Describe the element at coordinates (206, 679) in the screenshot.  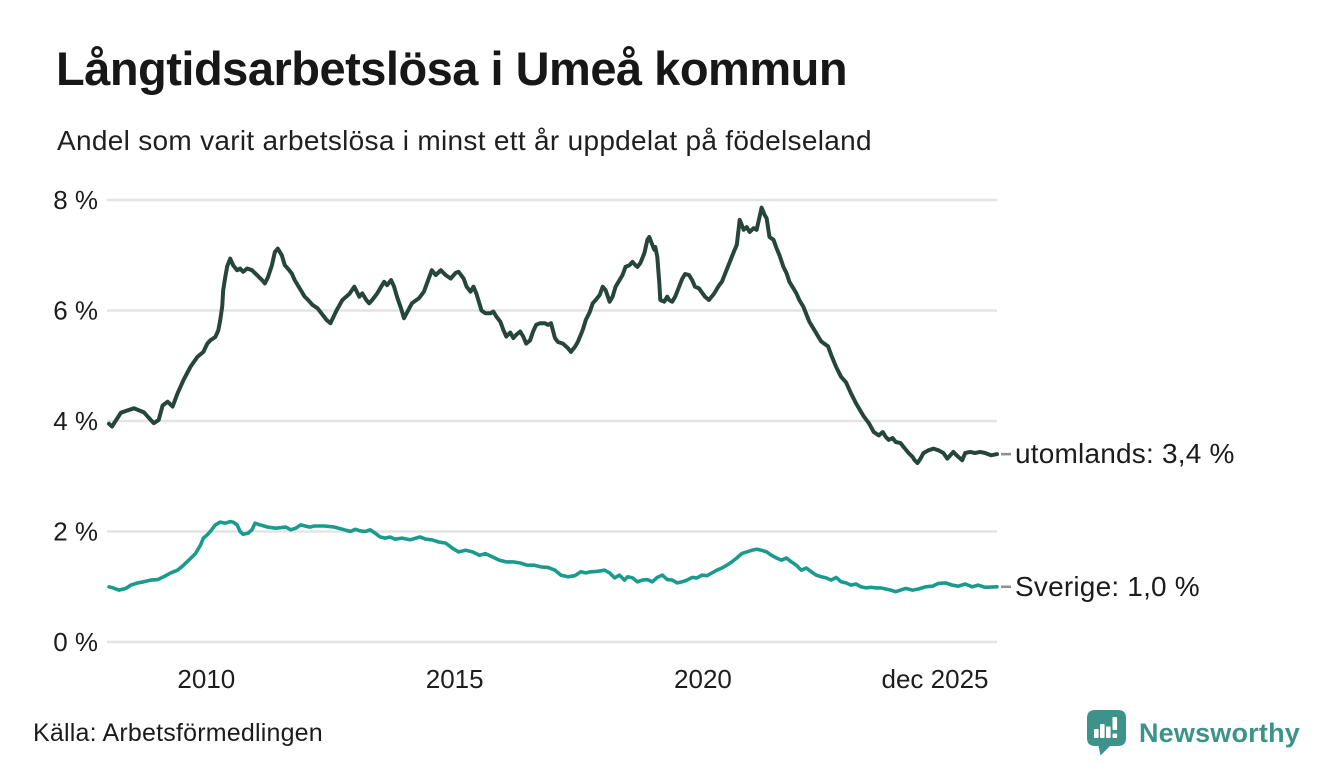
I see `x-tick-label-2010: 2010` at that location.